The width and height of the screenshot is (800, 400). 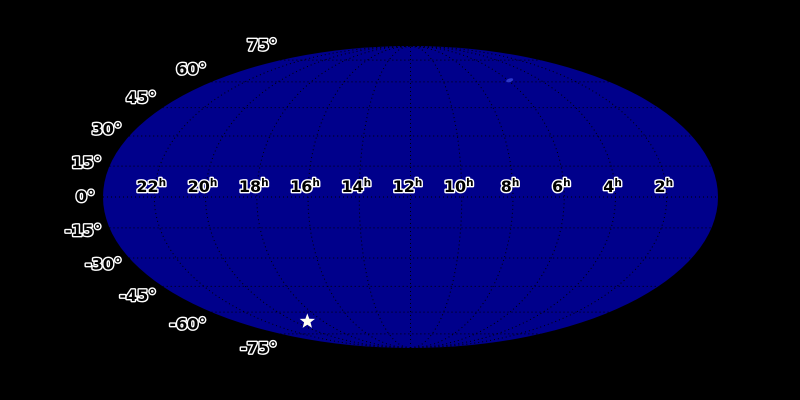 I want to click on dec-tick-label-30: 30°, so click(x=107, y=129).